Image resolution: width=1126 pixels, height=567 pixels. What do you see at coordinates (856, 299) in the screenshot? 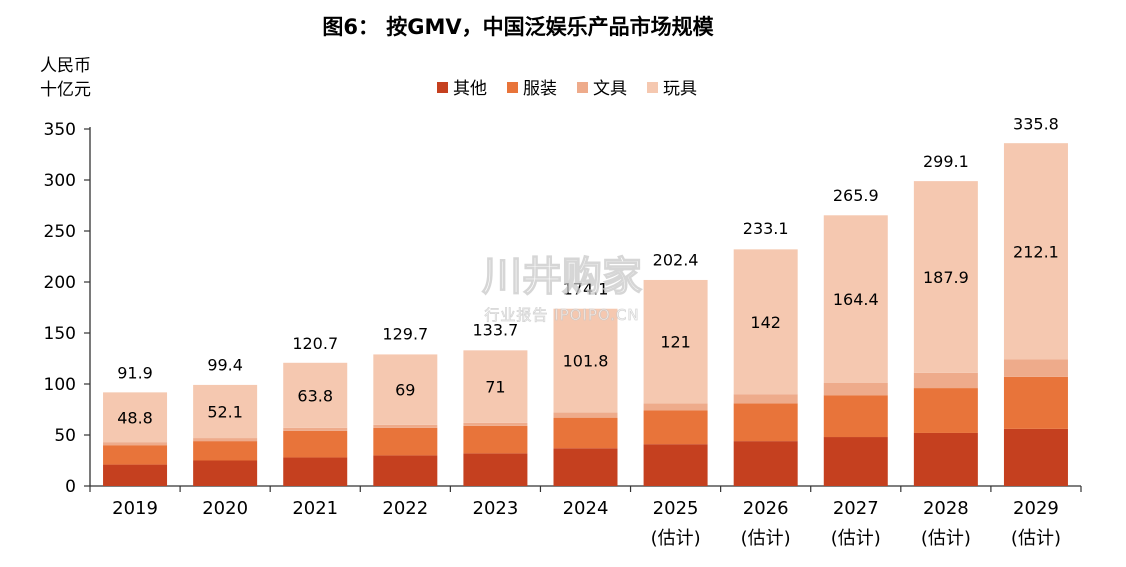
I see `toy-value-label: 164.4` at bounding box center [856, 299].